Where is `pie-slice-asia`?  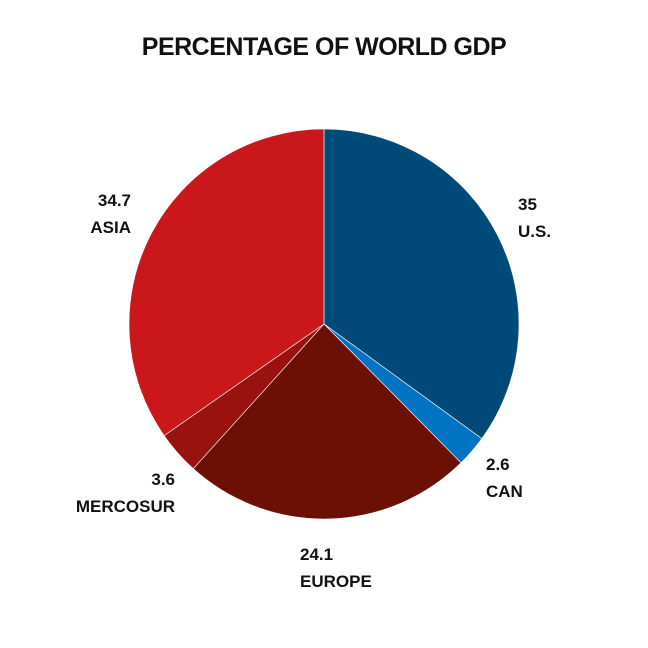
pie-slice-asia is located at coordinates (226, 282).